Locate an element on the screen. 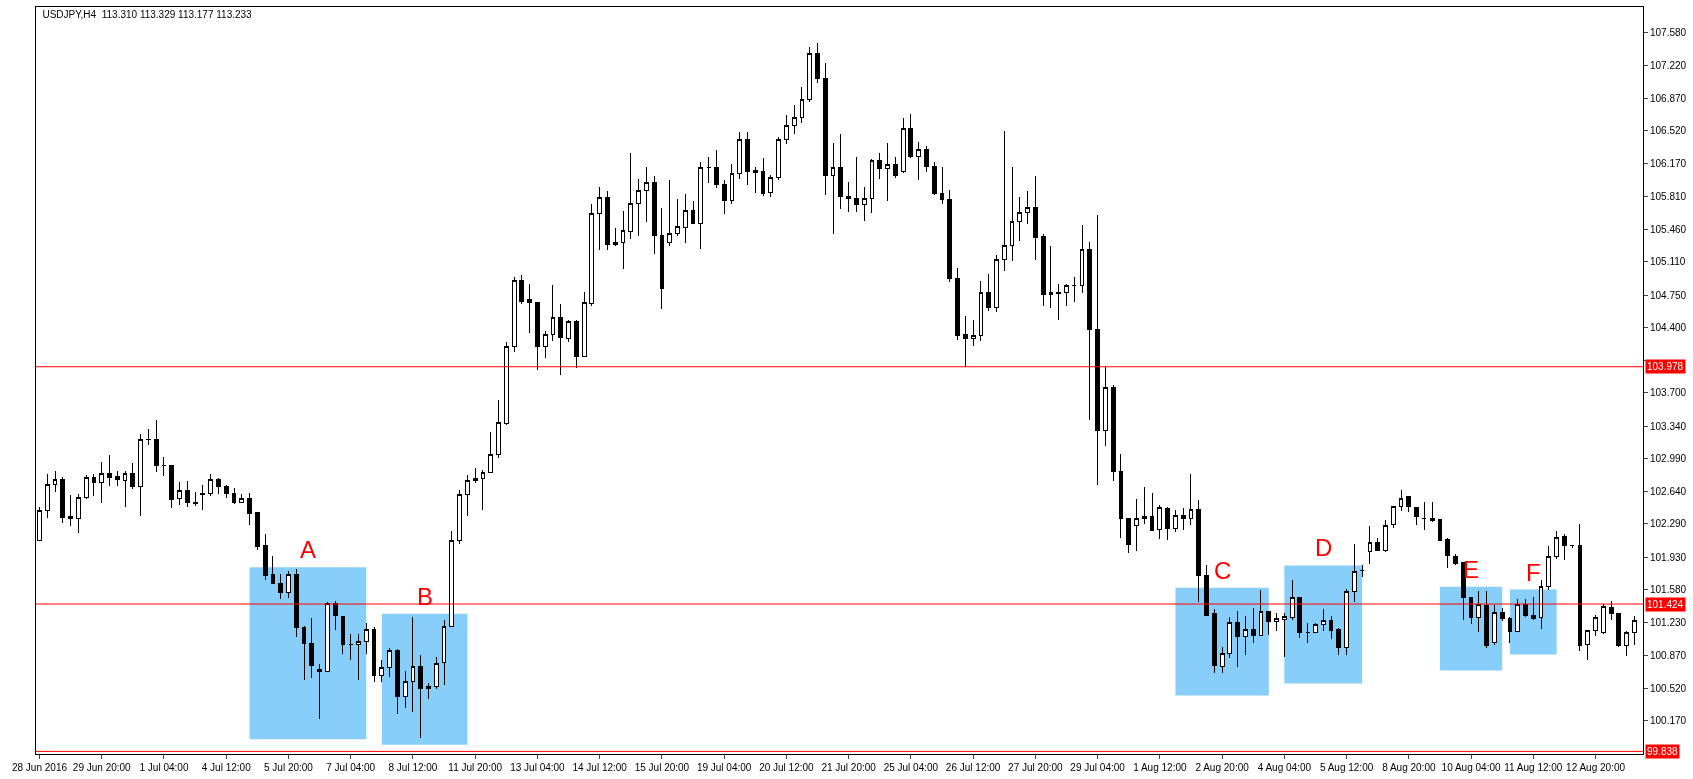 This screenshot has width=1693, height=779. y-tick-label: 105.110 is located at coordinates (1668, 262).